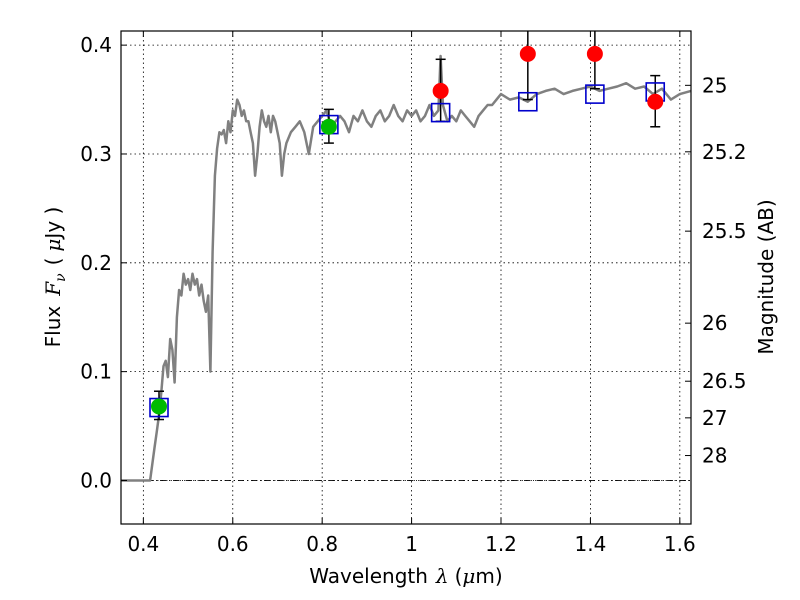 This screenshot has width=800, height=600. Describe the element at coordinates (96, 154) in the screenshot. I see `y-tick-label: 0.3` at that location.